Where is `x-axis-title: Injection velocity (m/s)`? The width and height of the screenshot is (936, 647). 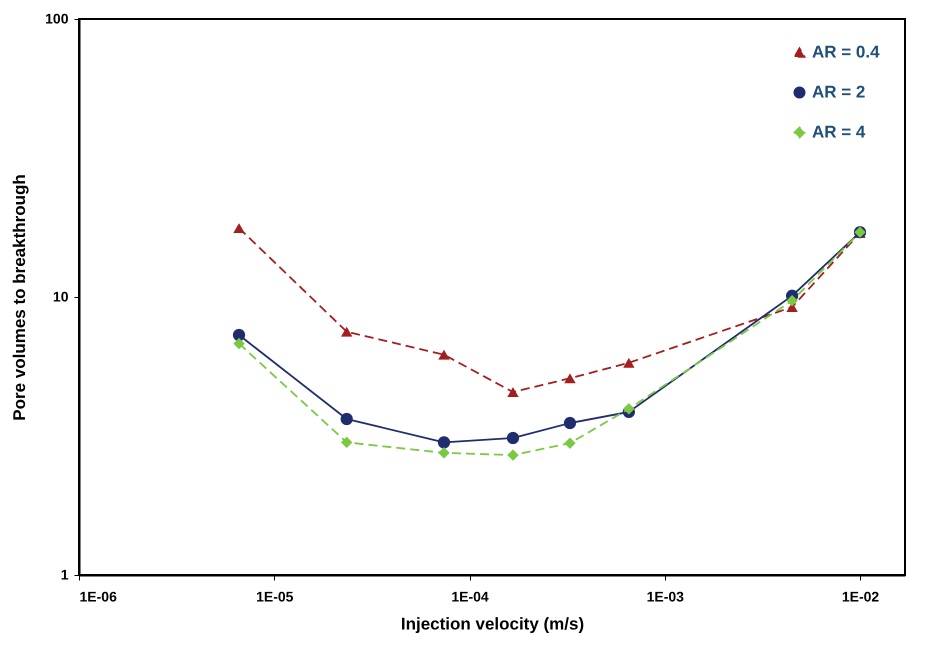
x-axis-title: Injection velocity (m/s) is located at coordinates (492, 624).